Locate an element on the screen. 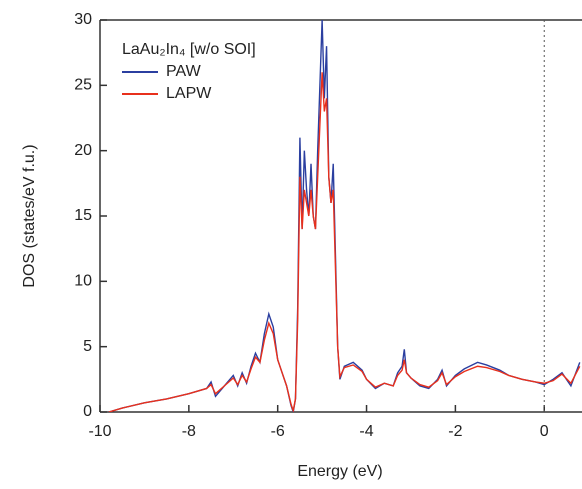  x-tick-label: -6 is located at coordinates (278, 431).